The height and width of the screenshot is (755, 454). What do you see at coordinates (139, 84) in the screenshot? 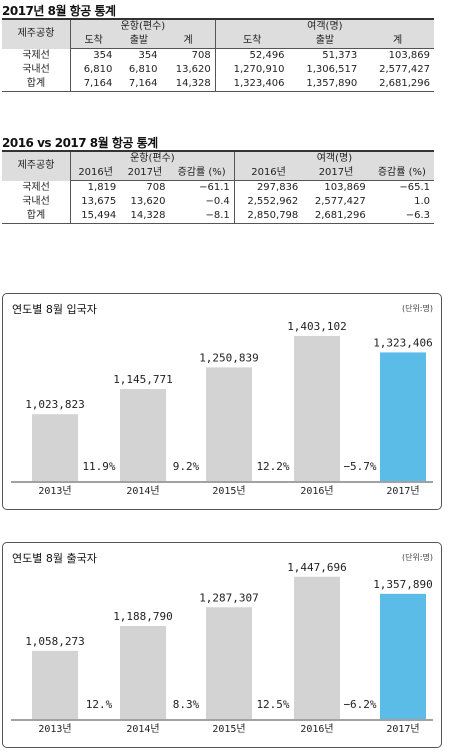
I see `cell: 7,164` at bounding box center [139, 84].